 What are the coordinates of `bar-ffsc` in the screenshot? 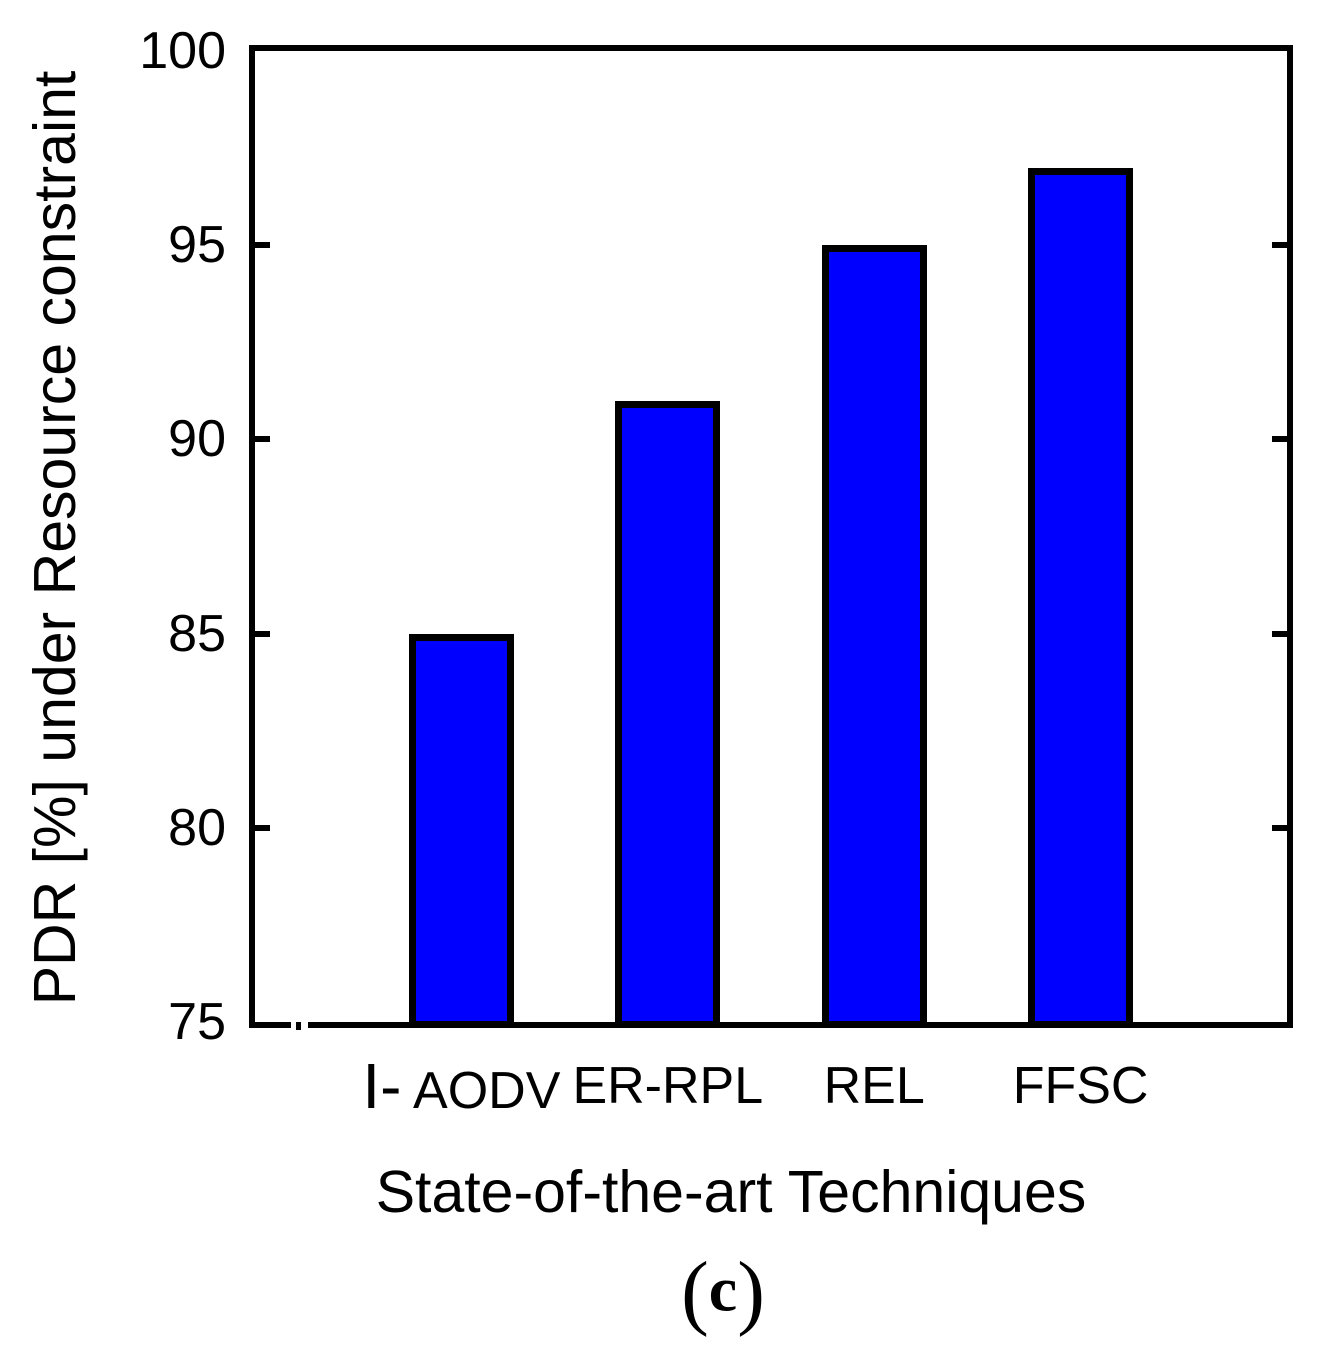 It's located at (1081, 597).